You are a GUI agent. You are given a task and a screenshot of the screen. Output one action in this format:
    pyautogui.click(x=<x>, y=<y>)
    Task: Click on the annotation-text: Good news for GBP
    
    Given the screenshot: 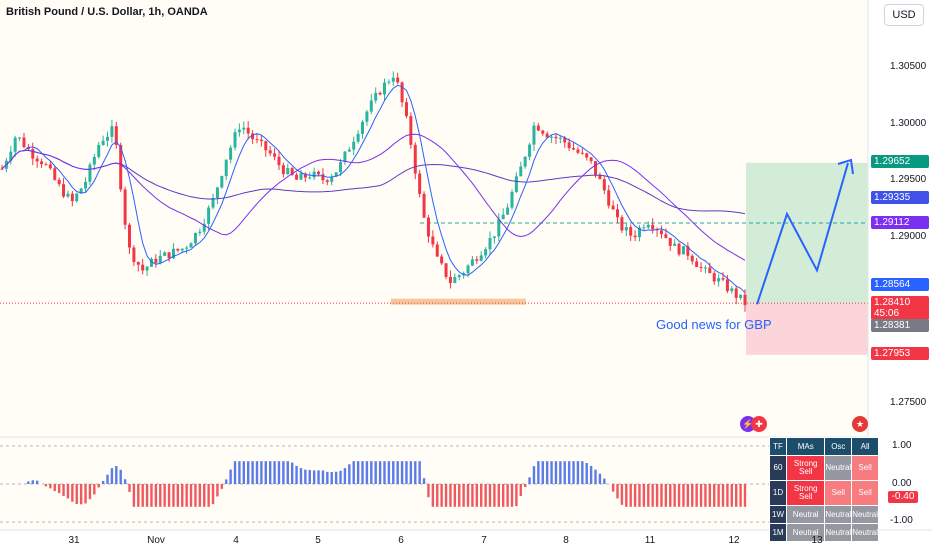 What is the action you would take?
    pyautogui.click(x=714, y=324)
    